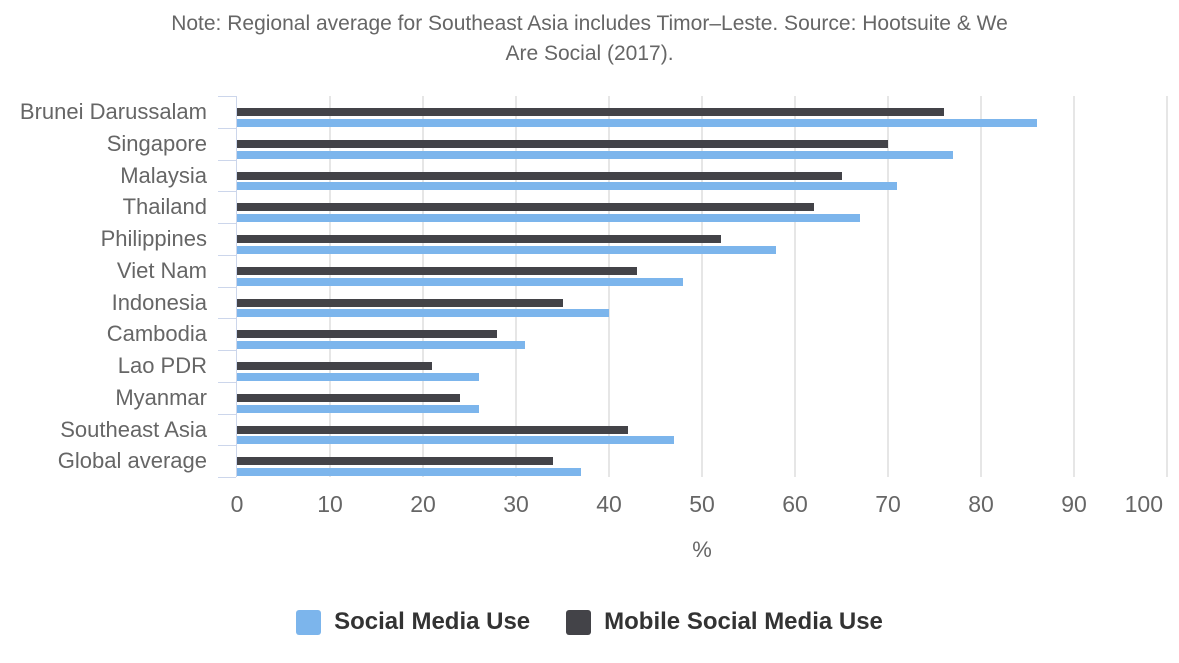 Image resolution: width=1179 pixels, height=663 pixels. I want to click on category-axis-line, so click(236, 286).